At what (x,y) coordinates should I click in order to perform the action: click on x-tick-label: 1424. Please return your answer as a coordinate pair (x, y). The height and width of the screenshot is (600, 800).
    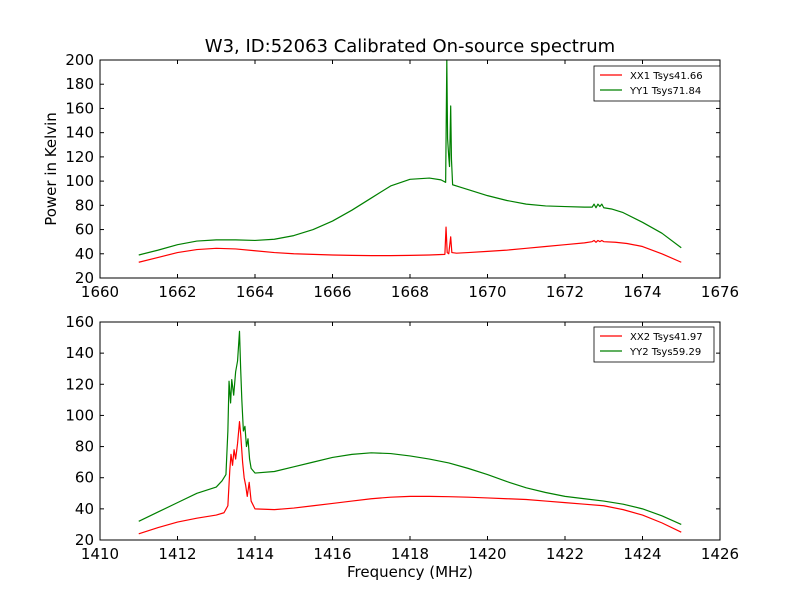
    Looking at the image, I should click on (642, 554).